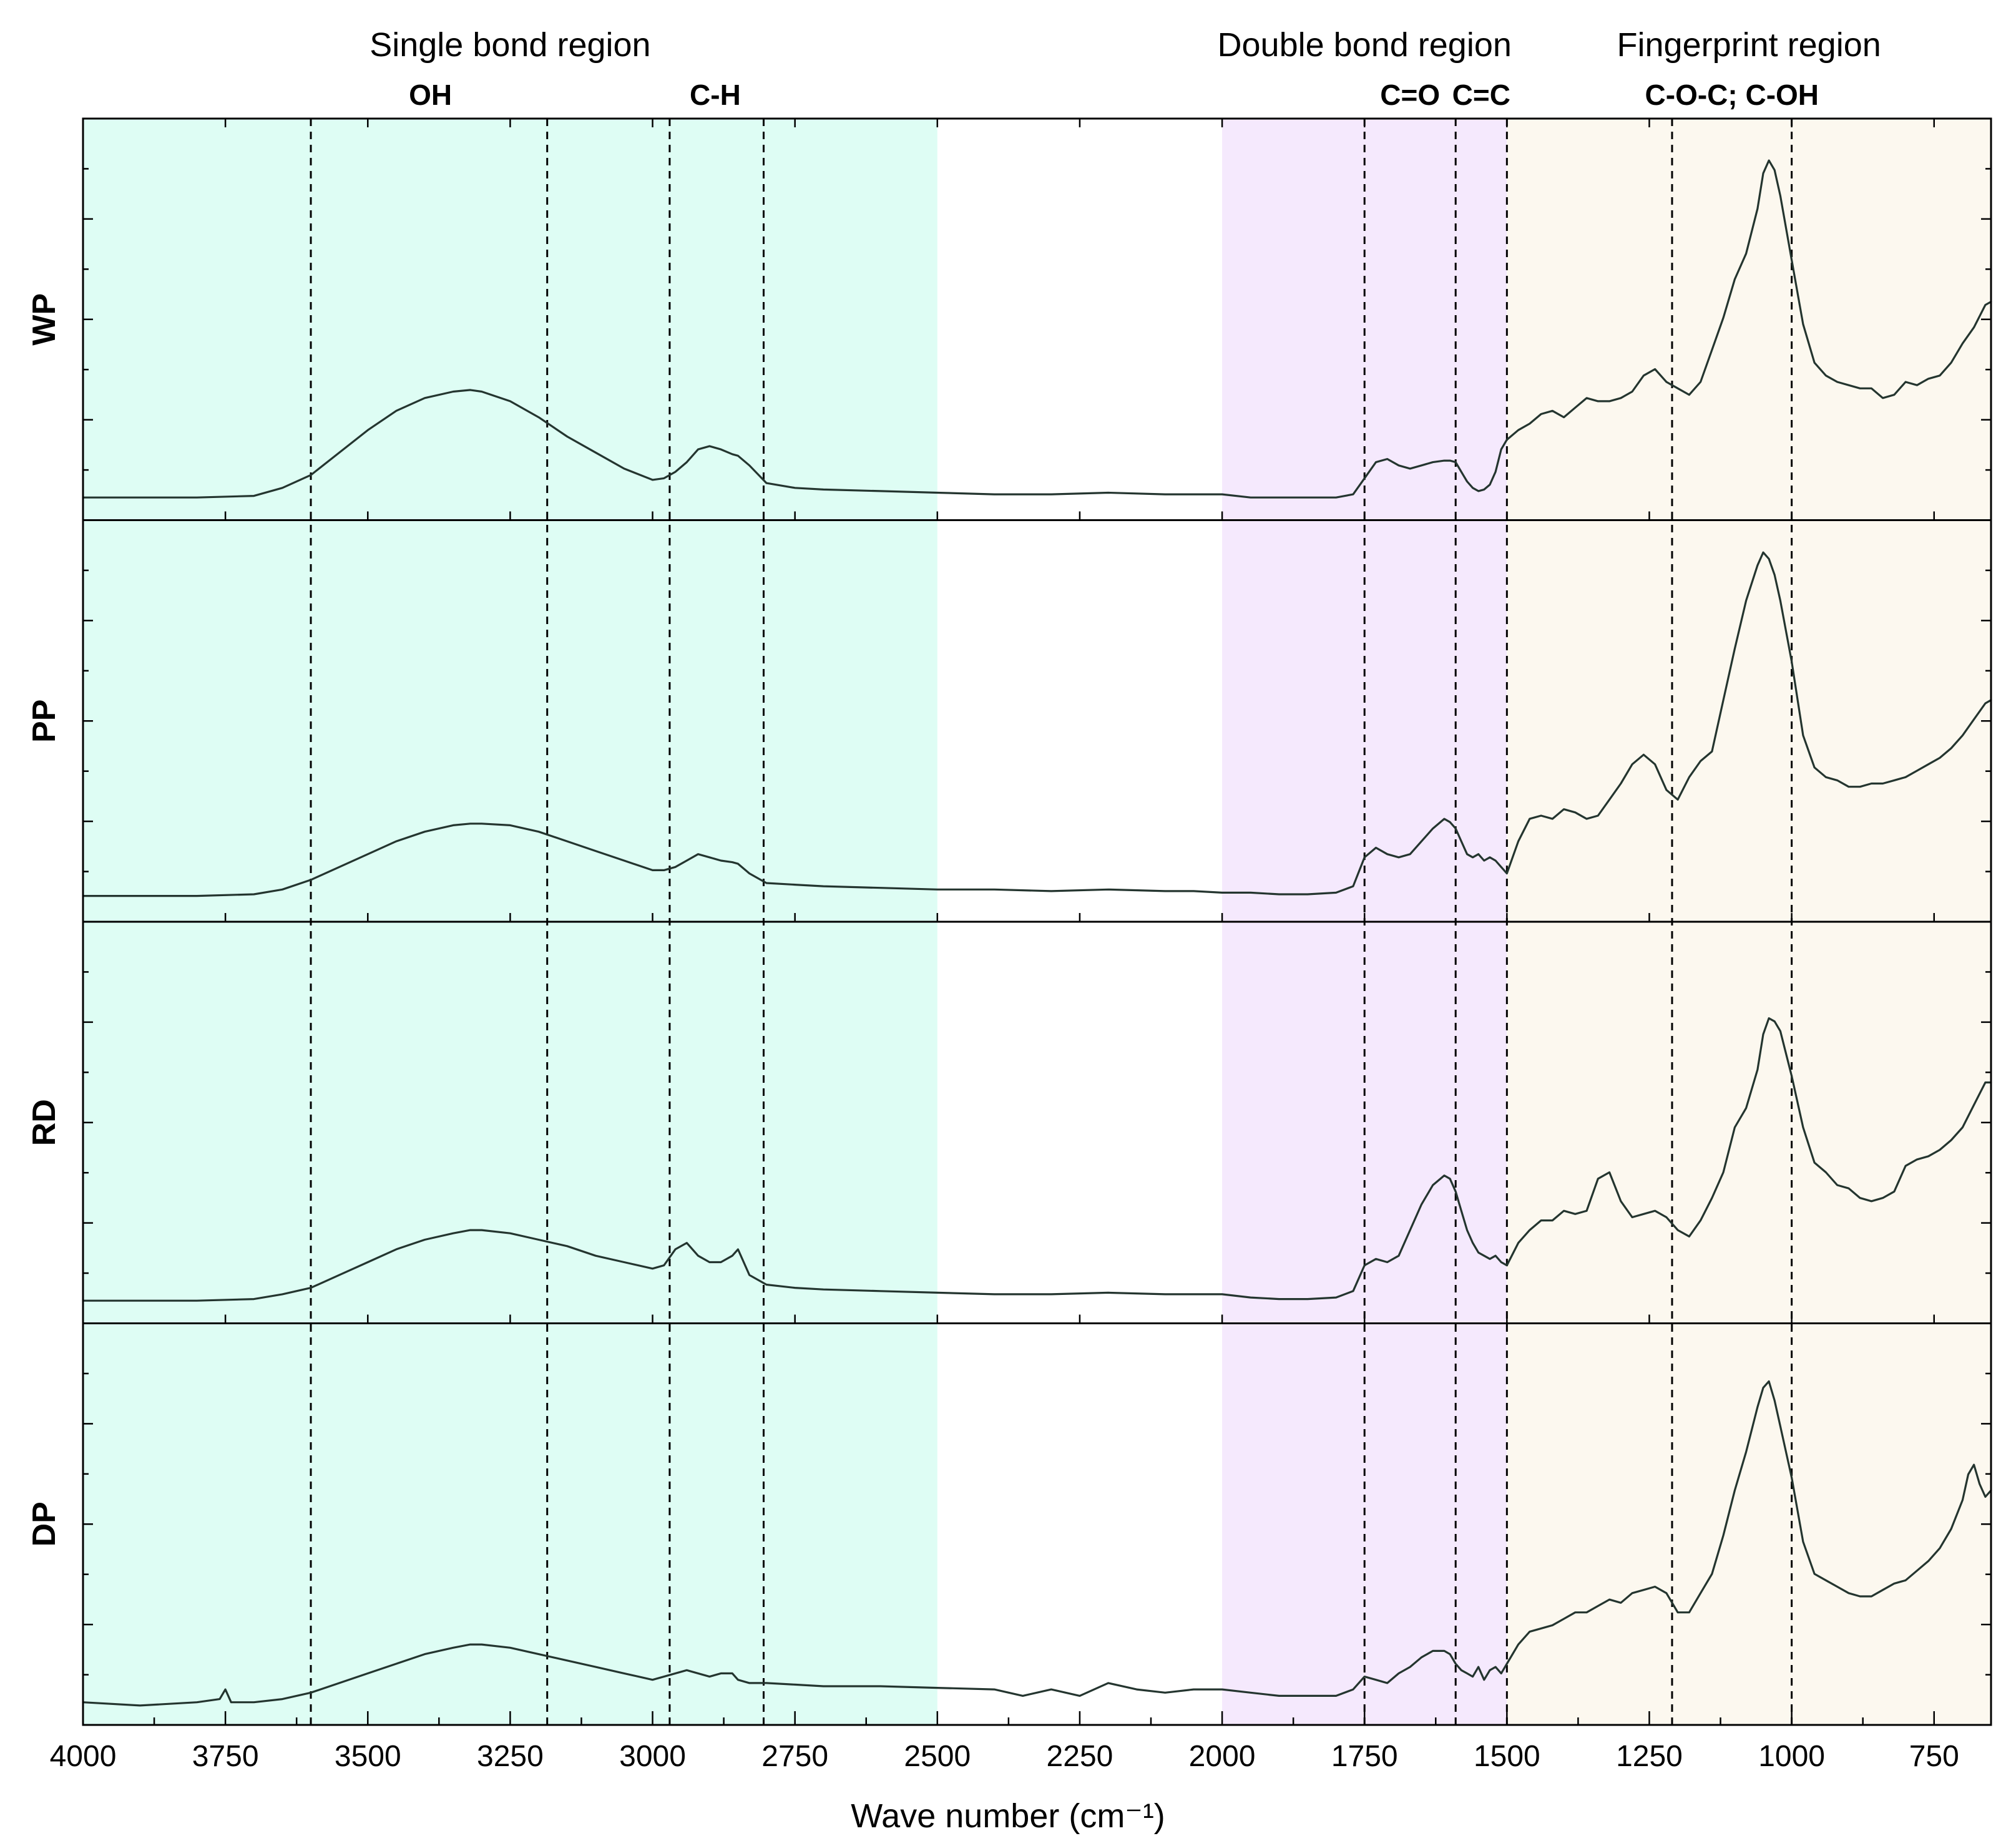 This screenshot has height=1841, width=2016. Describe the element at coordinates (937, 1757) in the screenshot. I see `x-tick-label-2500: 2500` at that location.